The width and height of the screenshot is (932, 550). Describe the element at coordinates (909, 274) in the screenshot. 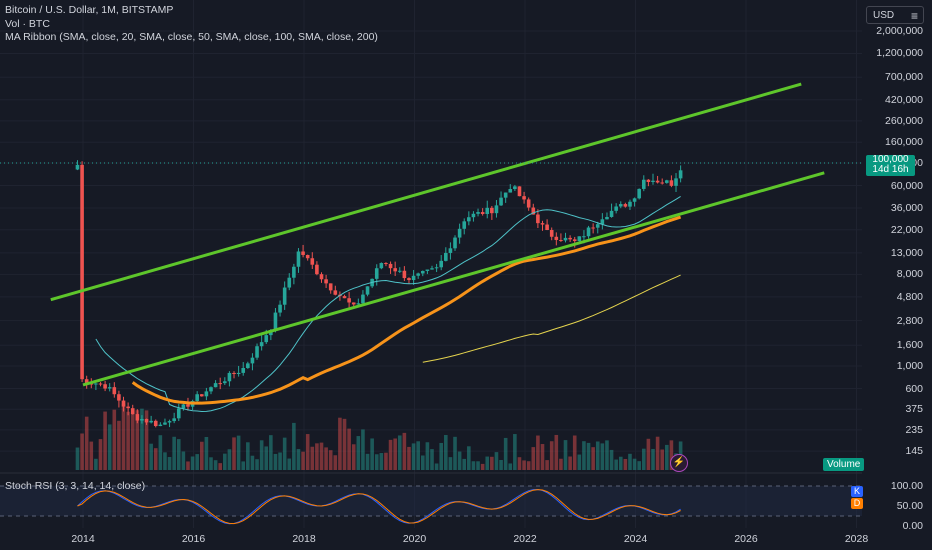

I see `price-tick-label: 8,000` at that location.